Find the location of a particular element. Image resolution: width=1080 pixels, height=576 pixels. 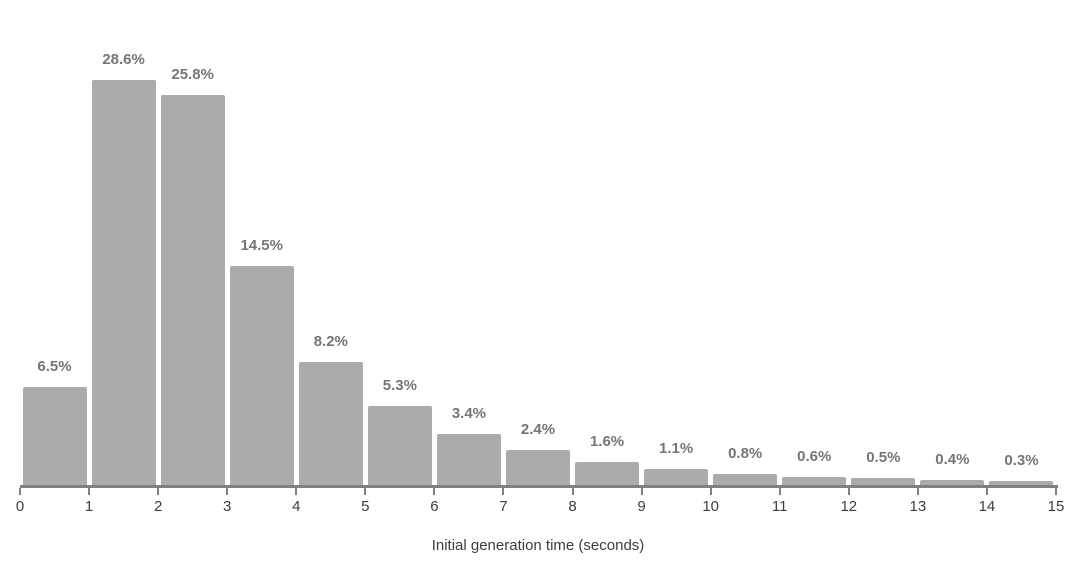

x-axis-line is located at coordinates (539, 486).